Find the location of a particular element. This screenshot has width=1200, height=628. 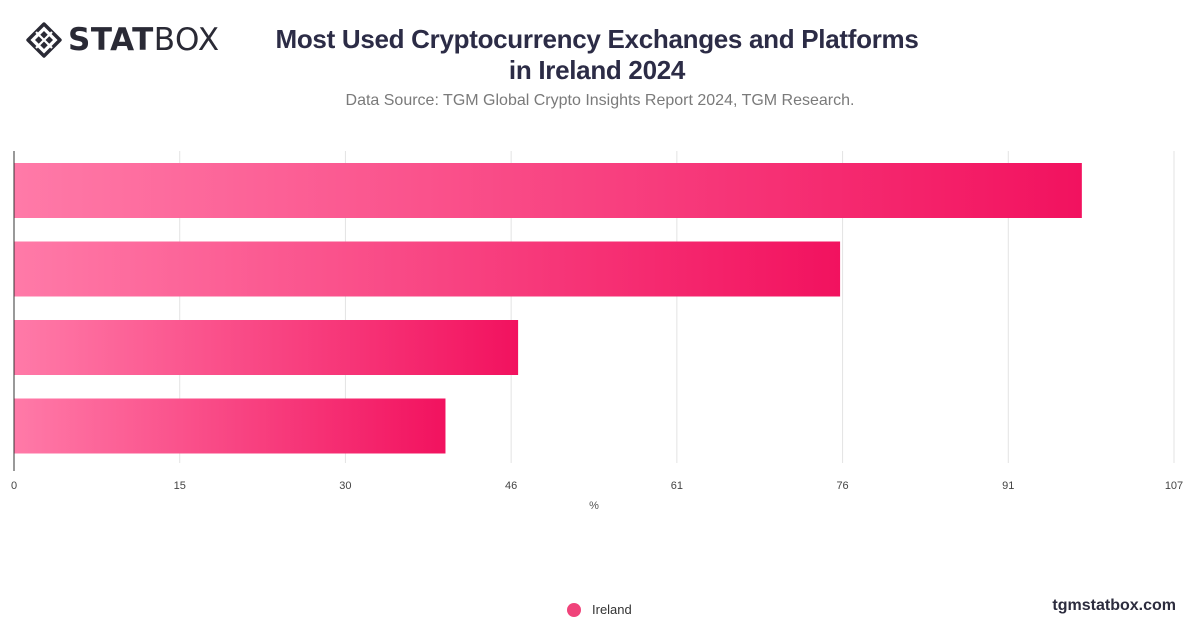

logo-wordmark: STATBOX is located at coordinates (144, 40).